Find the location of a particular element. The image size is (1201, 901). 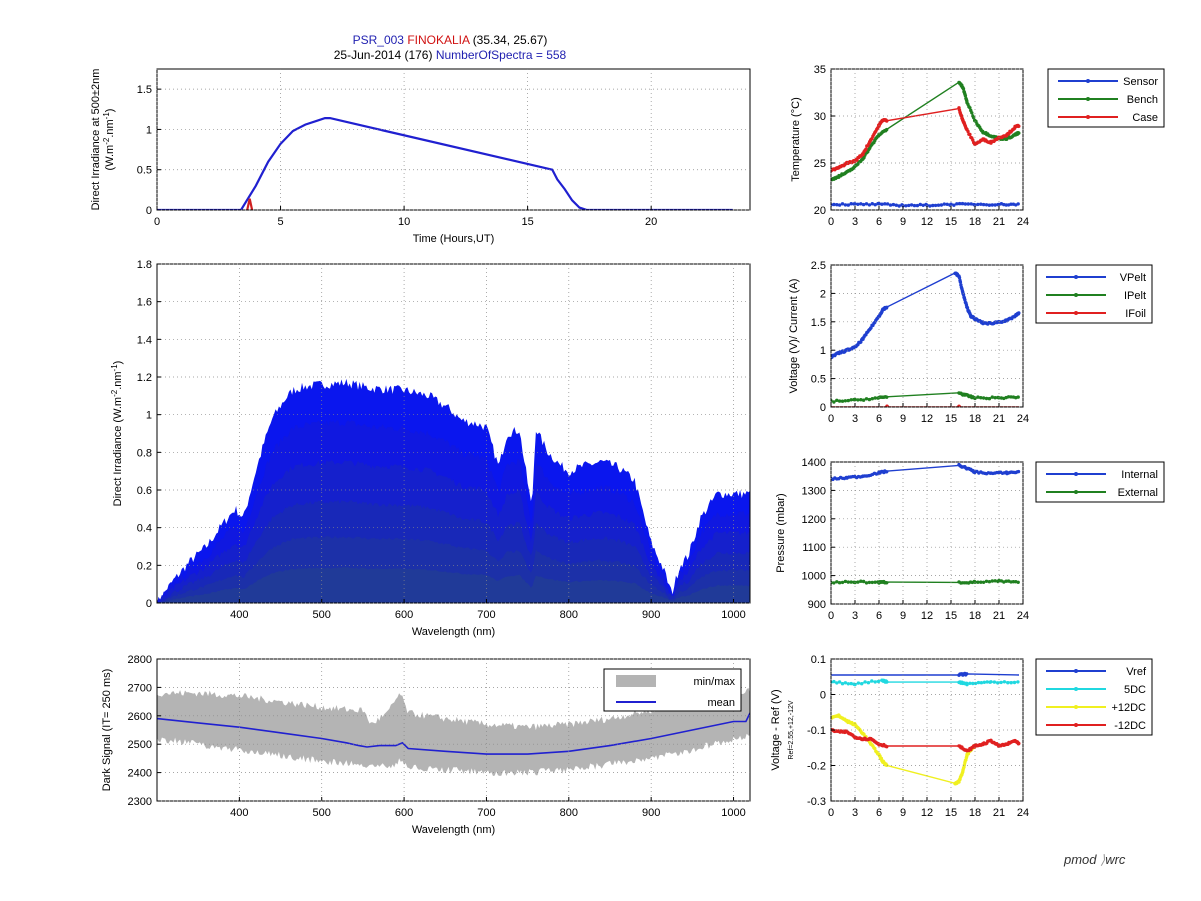

time-irradiance-ytick-label: 0.5 is located at coordinates (144, 171).